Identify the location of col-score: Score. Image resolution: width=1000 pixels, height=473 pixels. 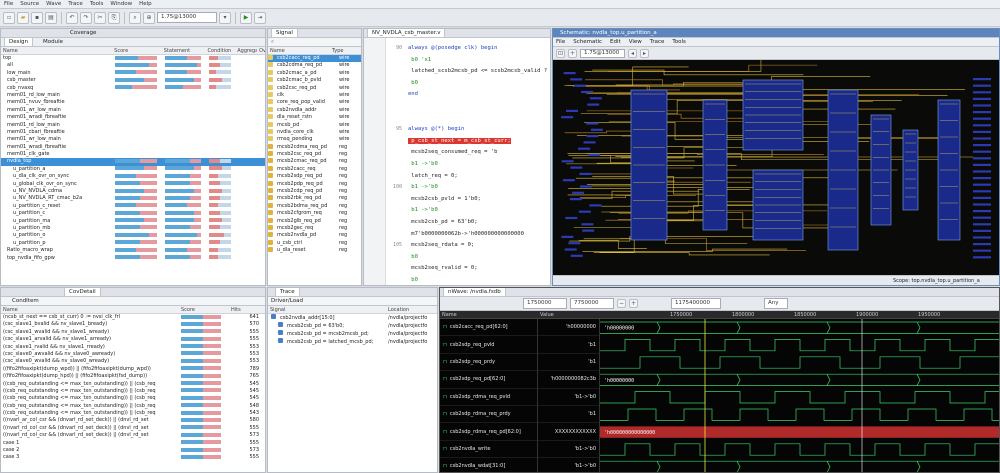
(121, 51).